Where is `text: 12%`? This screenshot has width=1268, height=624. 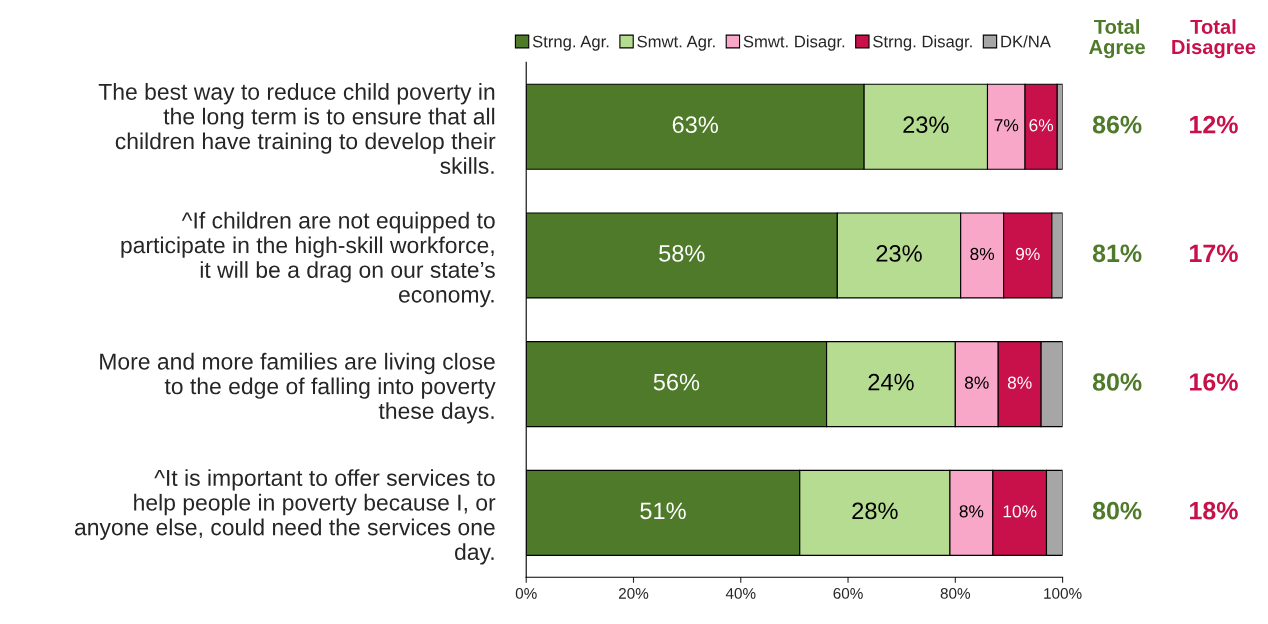
text: 12% is located at coordinates (1214, 124).